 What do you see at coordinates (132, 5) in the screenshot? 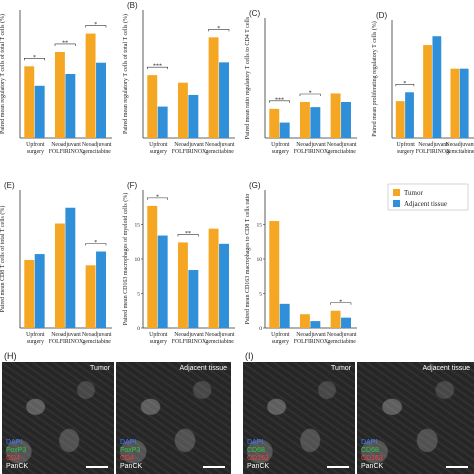
I see `panel-letter: (B)` at bounding box center [132, 5].